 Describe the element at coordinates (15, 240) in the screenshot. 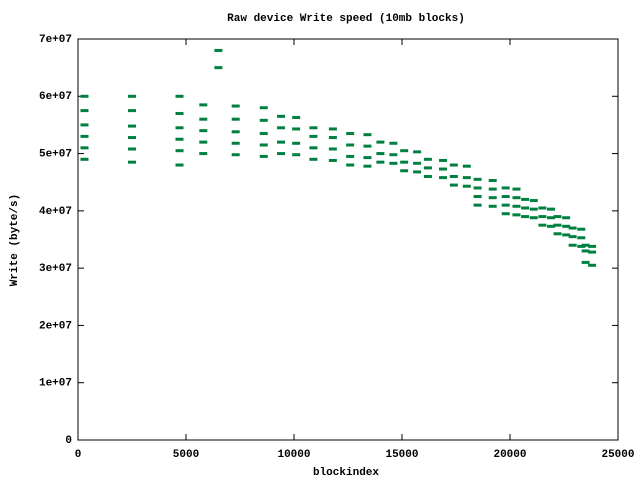

I see `y-axis-label: Write (byte/s)` at that location.